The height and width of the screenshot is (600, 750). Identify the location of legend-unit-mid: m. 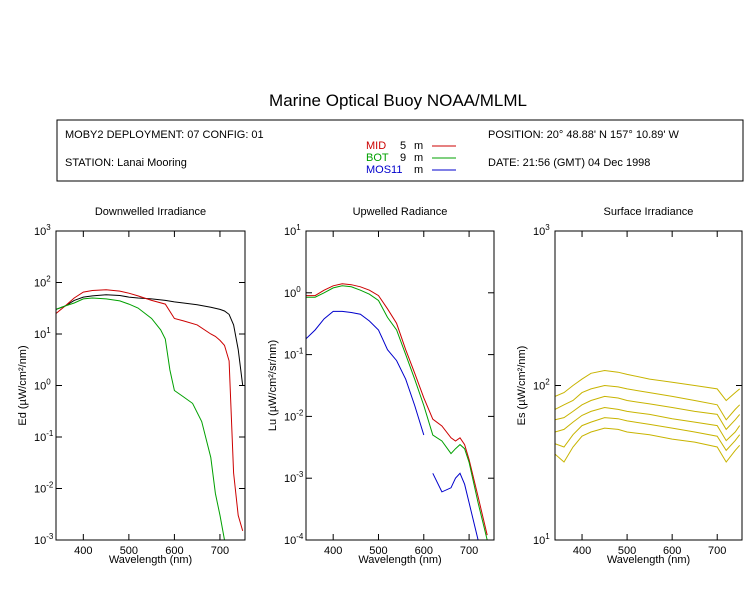
(418, 146).